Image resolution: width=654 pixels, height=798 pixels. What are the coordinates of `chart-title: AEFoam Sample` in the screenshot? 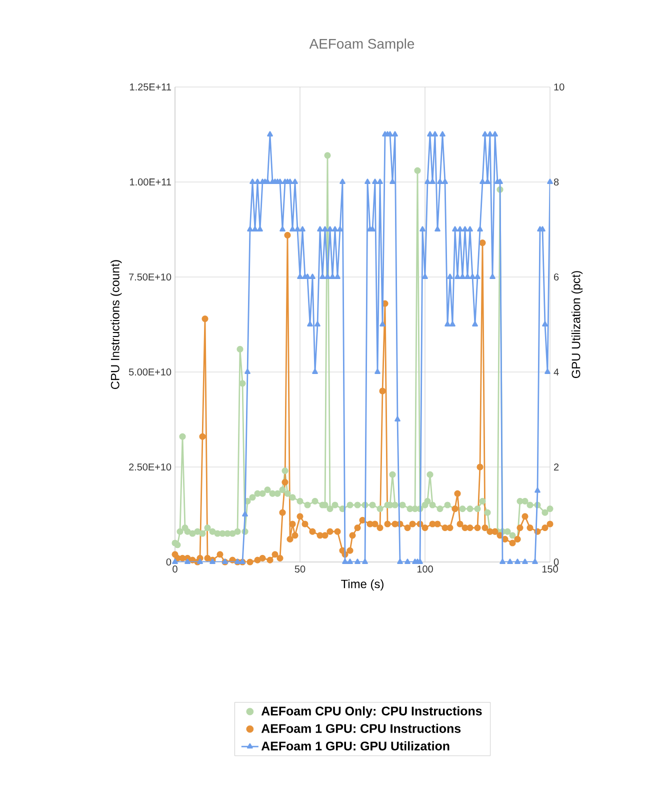 It's located at (361, 45).